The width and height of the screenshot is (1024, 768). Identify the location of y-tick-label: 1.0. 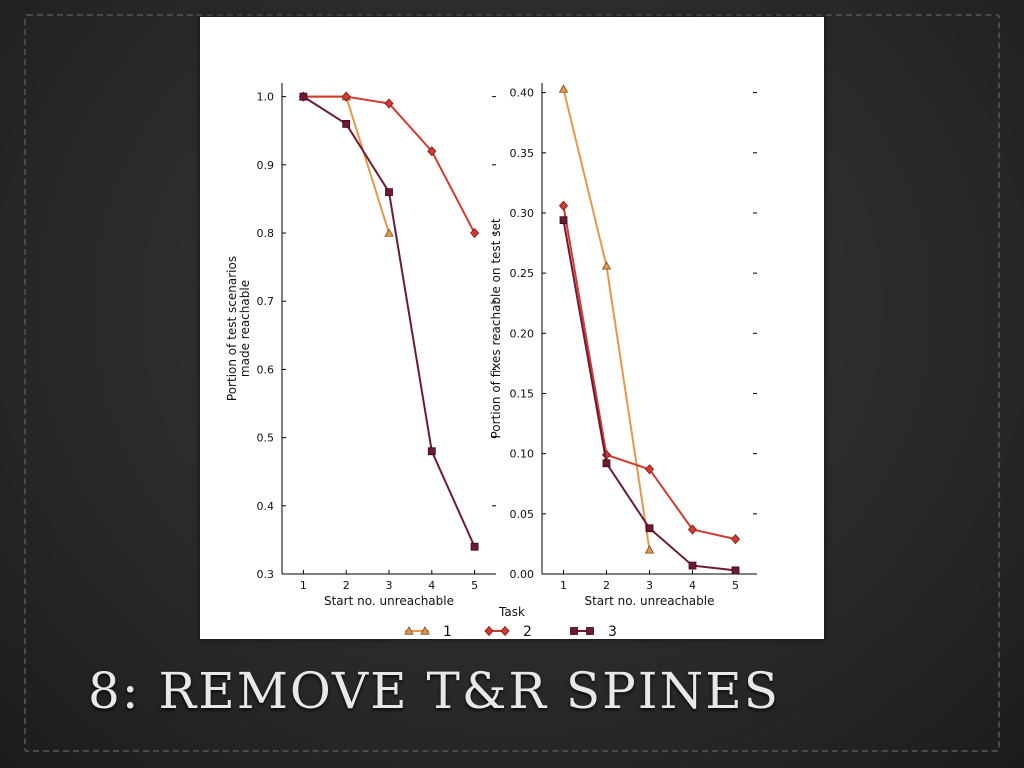
(266, 97).